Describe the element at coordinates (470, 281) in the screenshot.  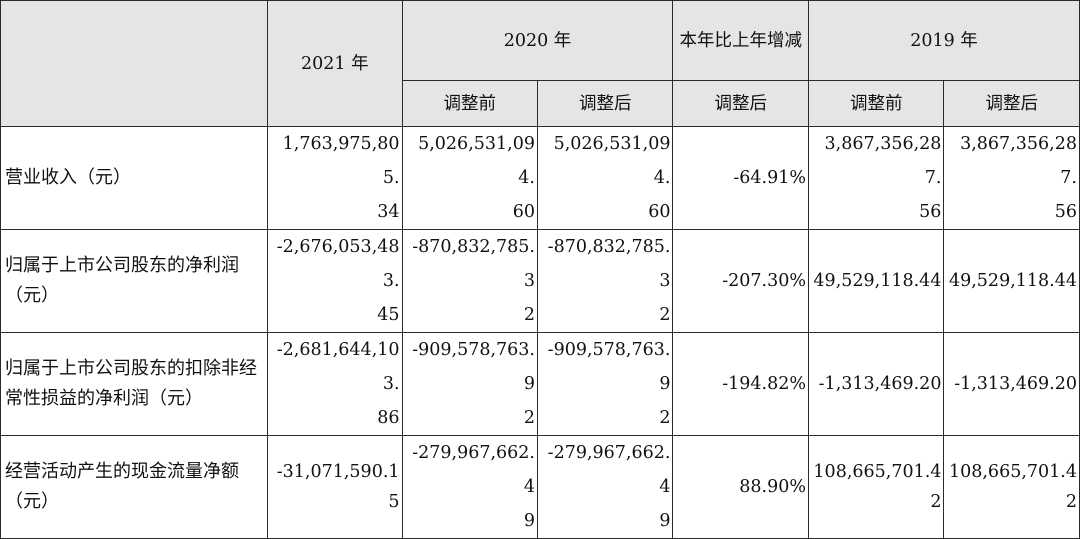
I see `value-2020-before: -870,832,785.3 2` at that location.